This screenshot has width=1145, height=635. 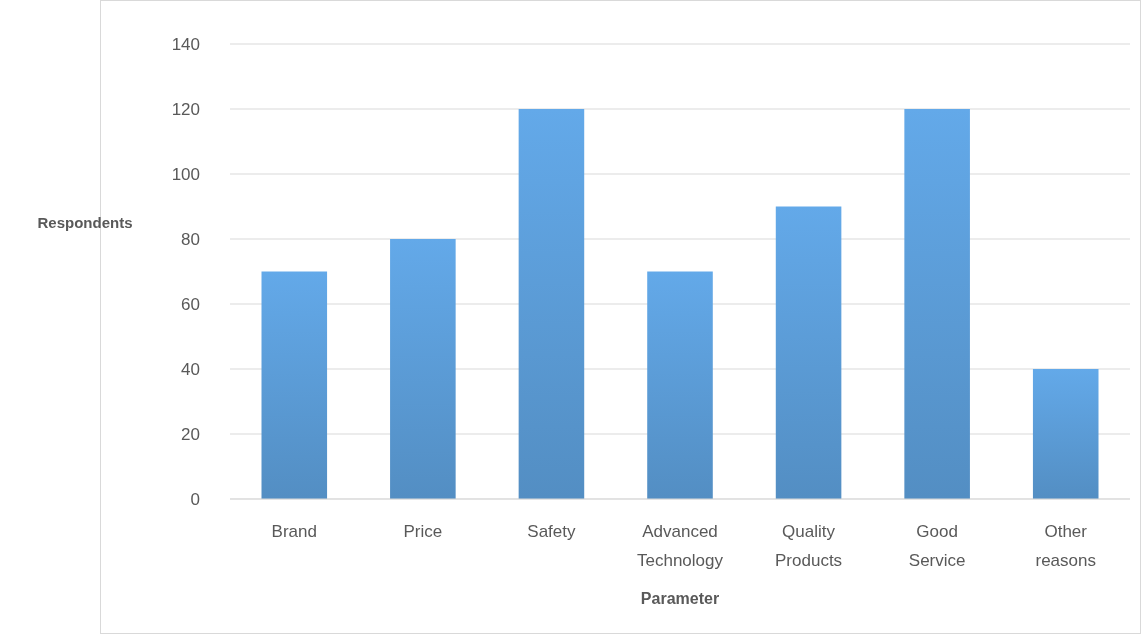 What do you see at coordinates (190, 239) in the screenshot?
I see `y-tick-label: 80` at bounding box center [190, 239].